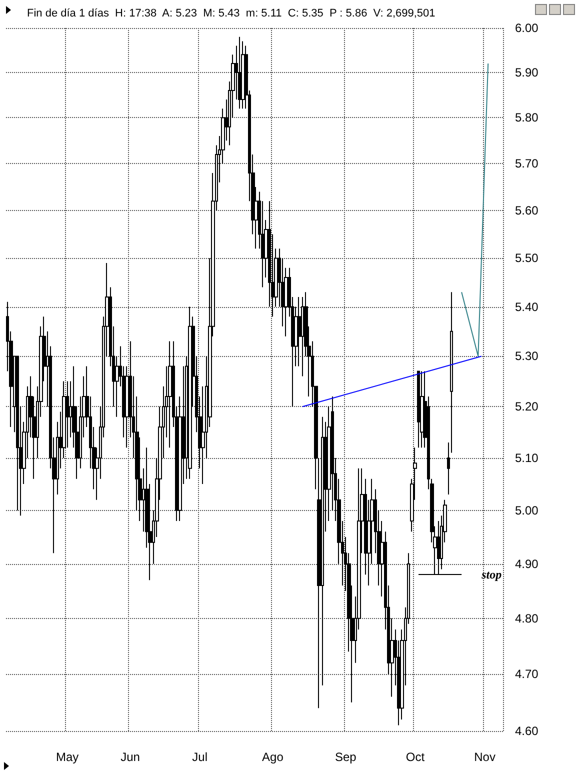 This screenshot has height=783, width=579. I want to click on x-tick-label: Jun, so click(130, 757).